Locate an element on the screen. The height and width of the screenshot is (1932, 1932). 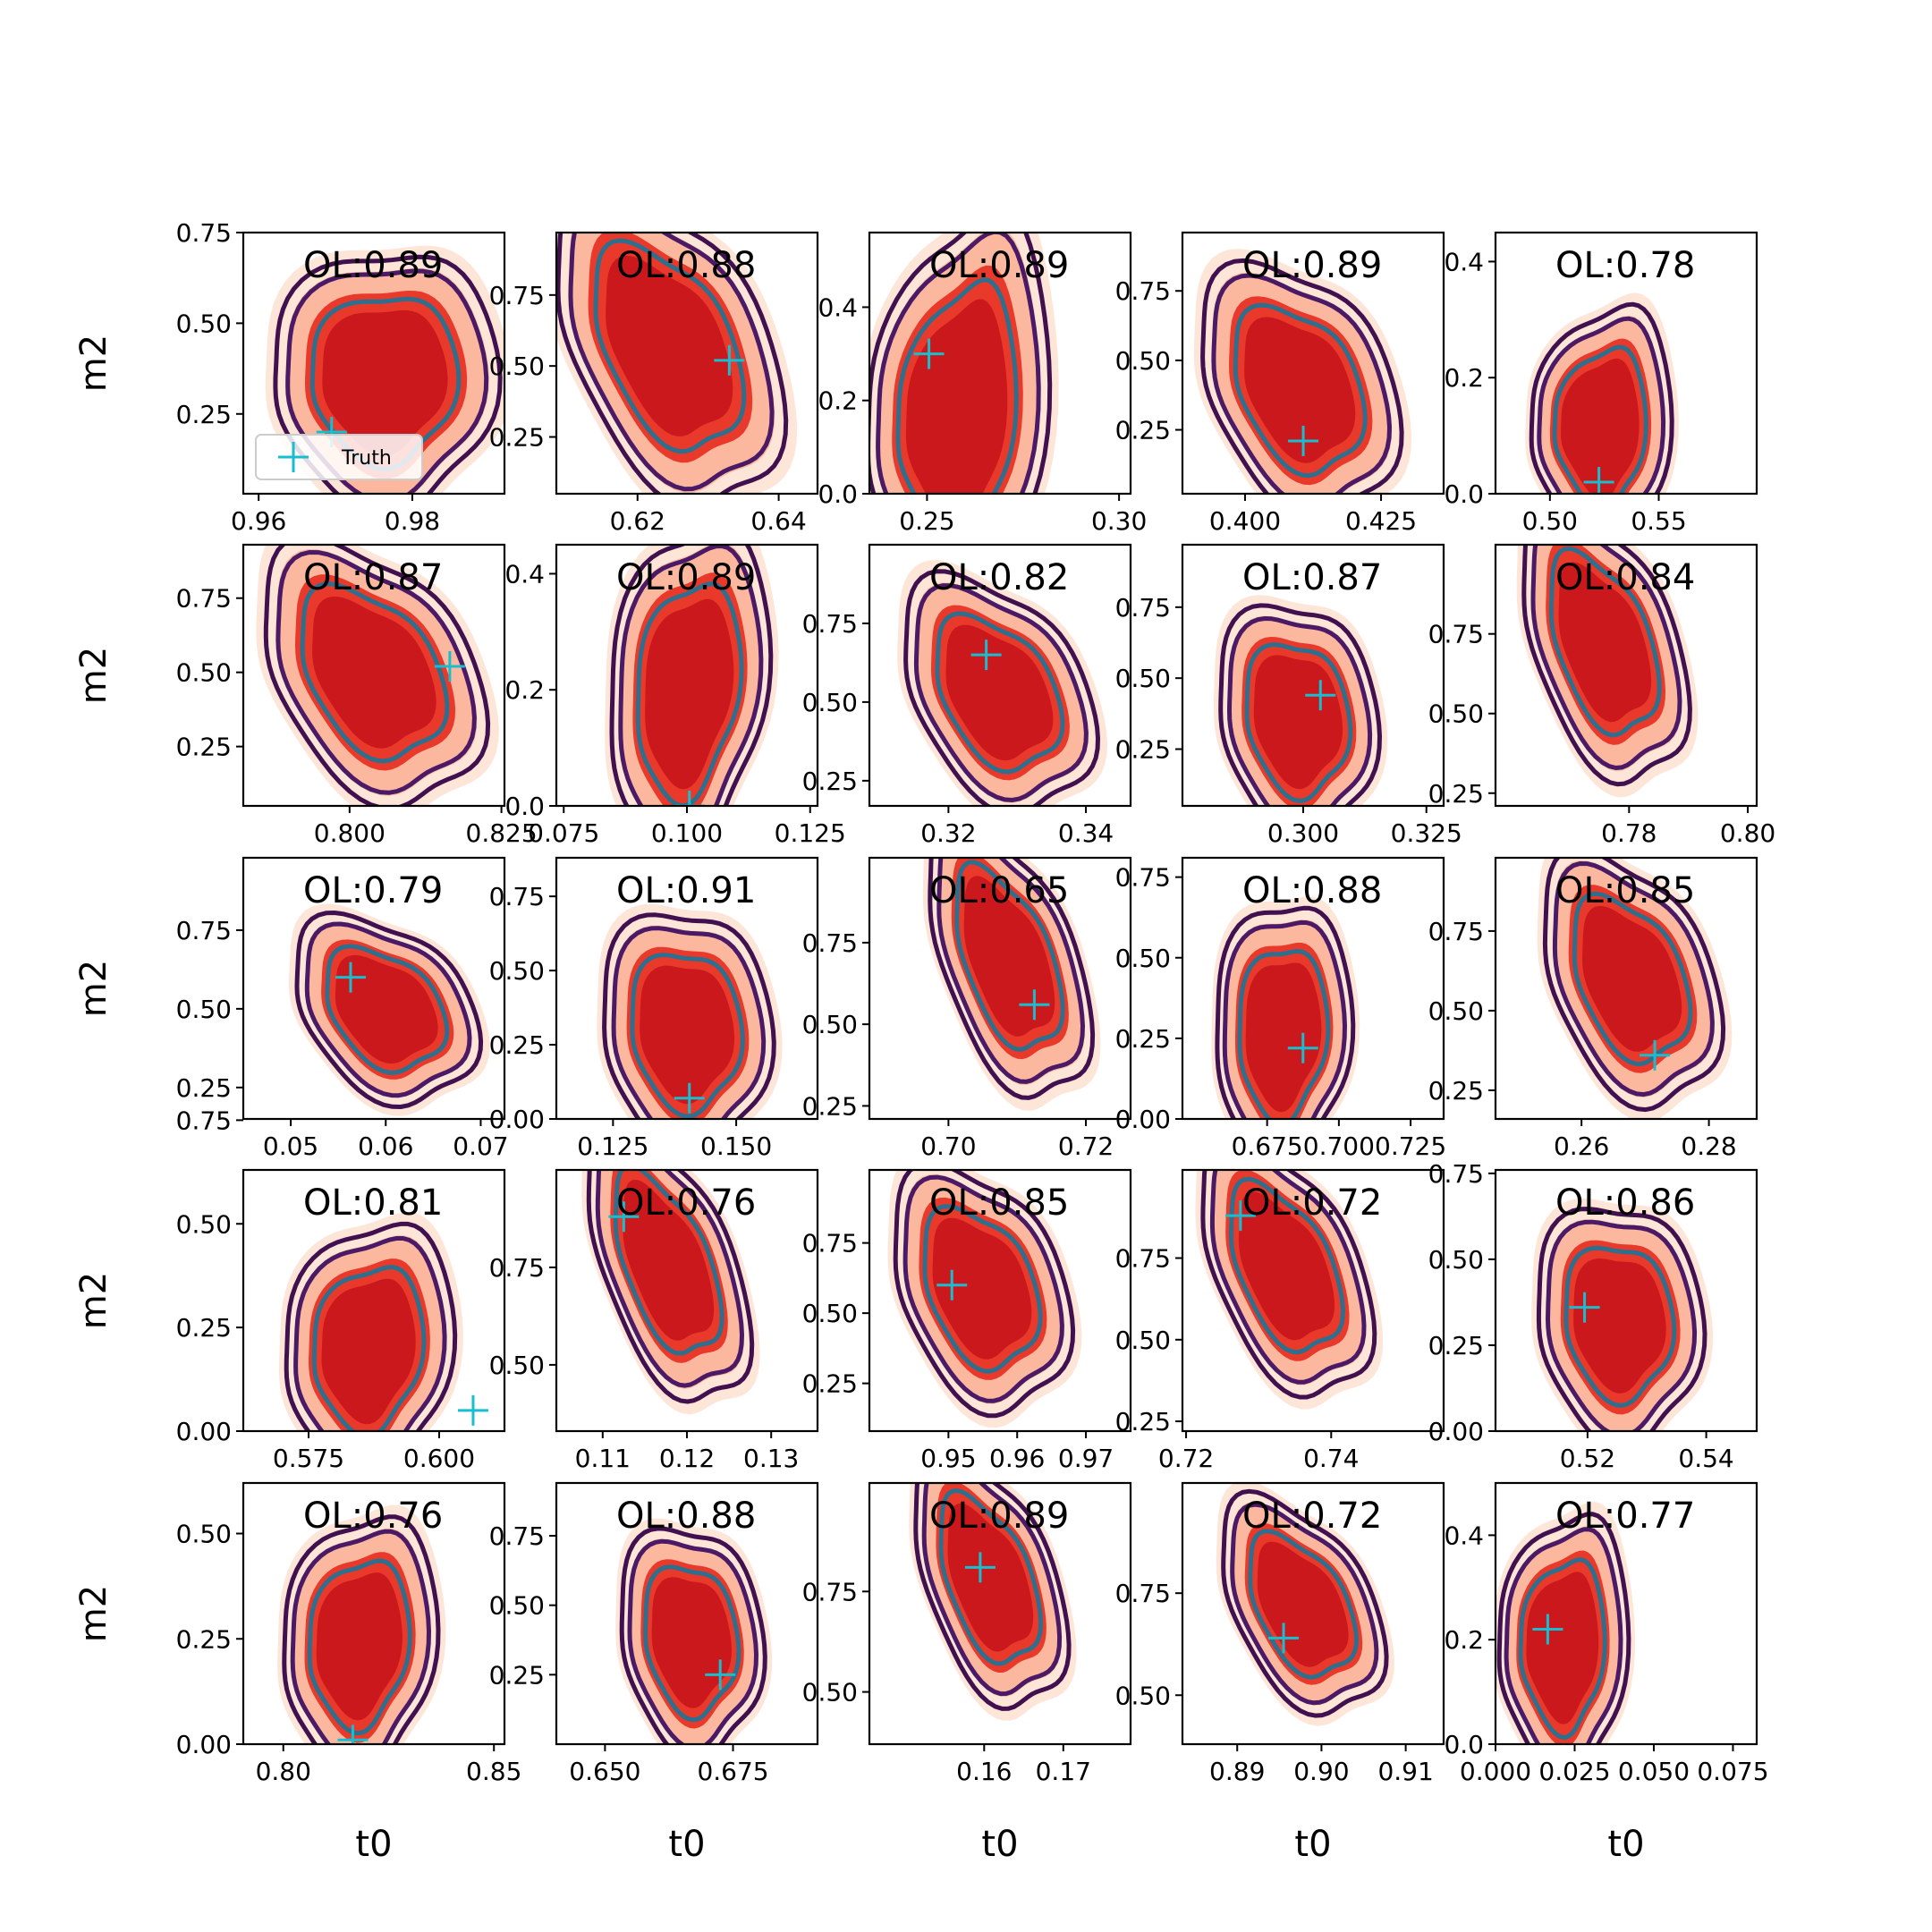
x-tick-label: 0.80 is located at coordinates (1747, 833).